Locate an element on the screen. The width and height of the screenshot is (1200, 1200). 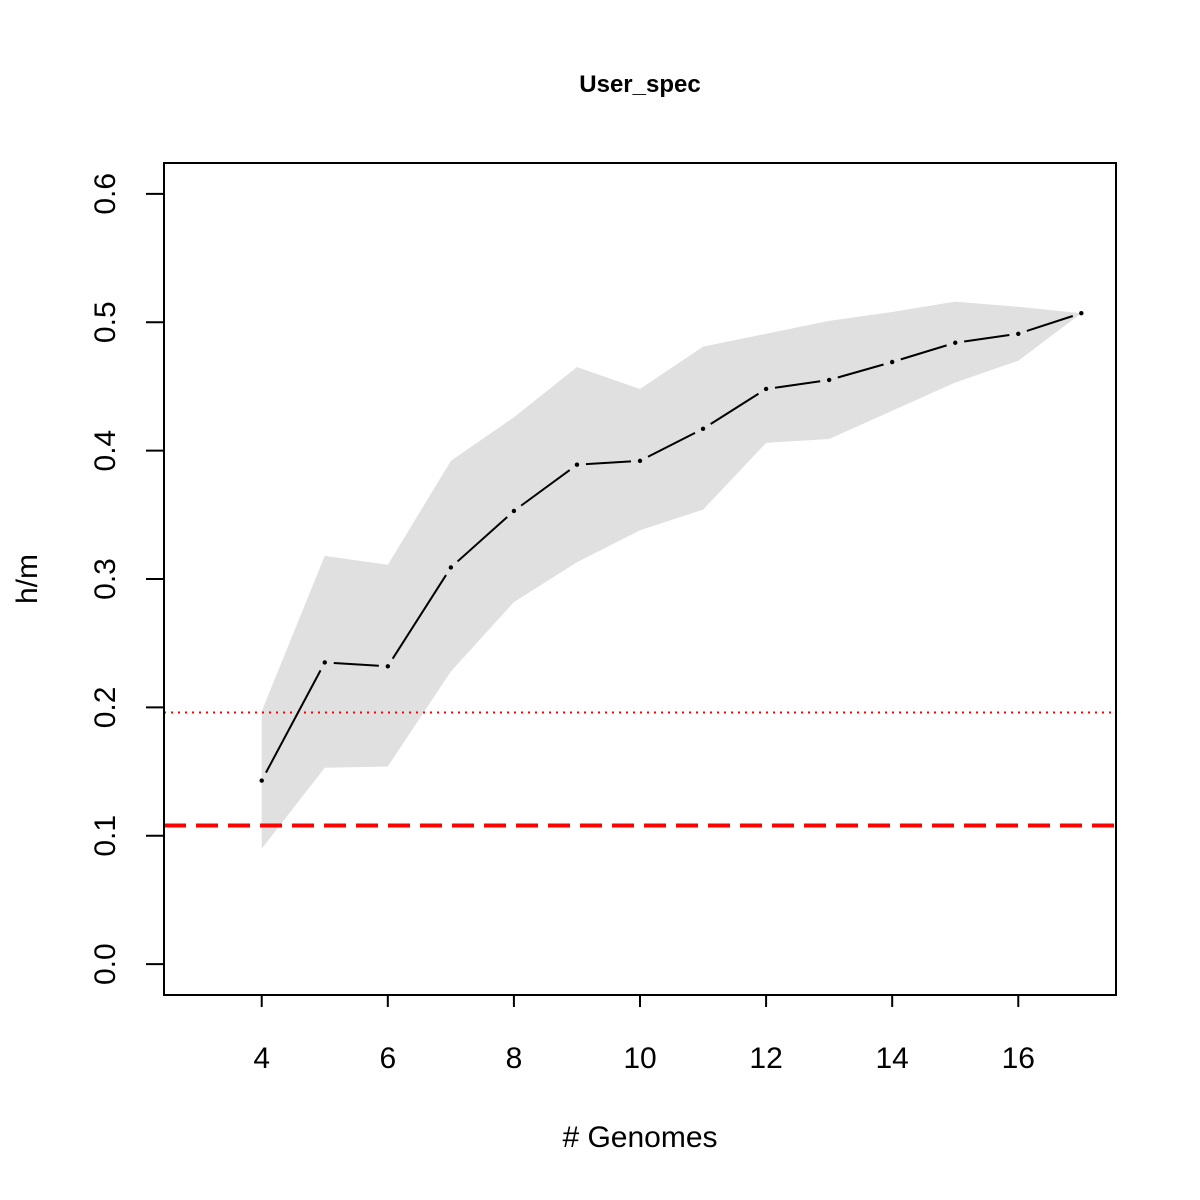
y-tick-label: 0.2 is located at coordinates (105, 708).